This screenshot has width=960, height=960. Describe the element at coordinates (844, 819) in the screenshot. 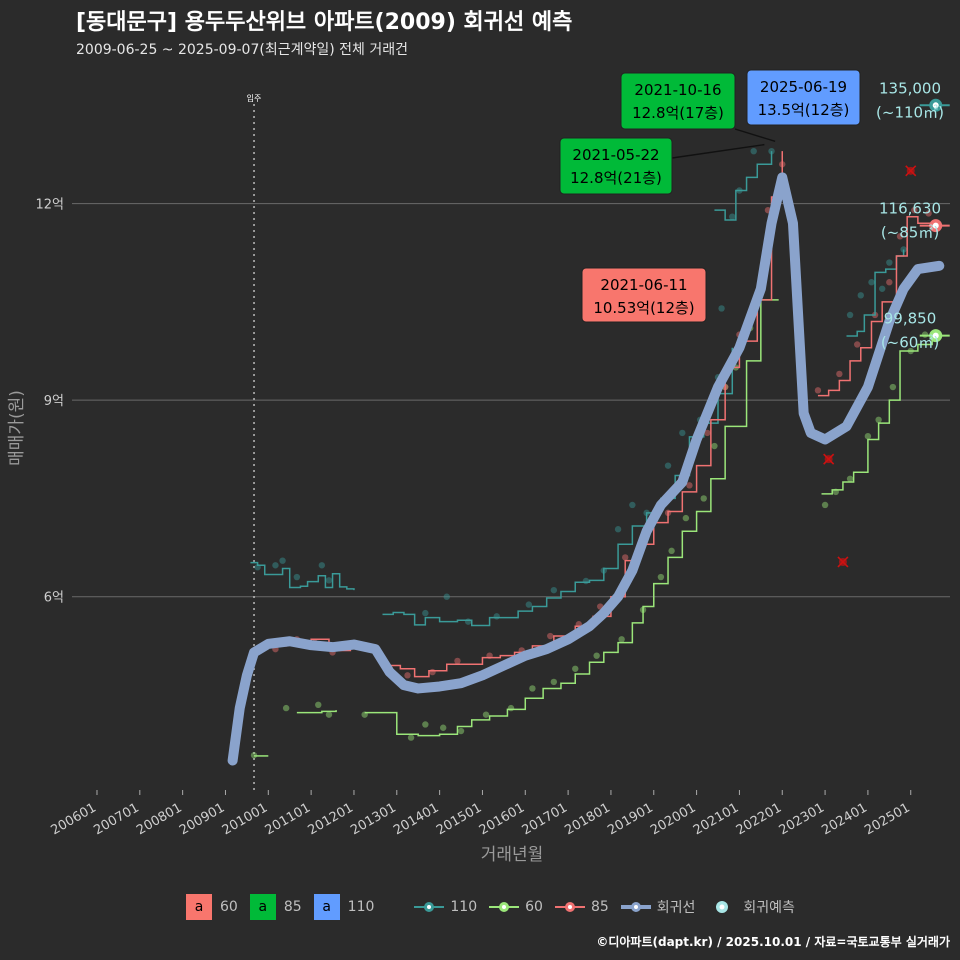

I see `x-tick-label: 202401` at that location.